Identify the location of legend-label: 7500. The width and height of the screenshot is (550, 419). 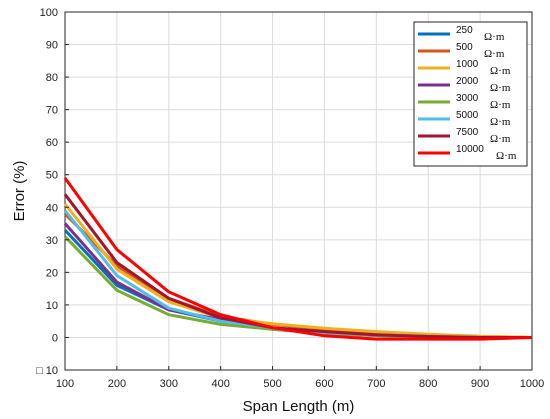
(467, 132).